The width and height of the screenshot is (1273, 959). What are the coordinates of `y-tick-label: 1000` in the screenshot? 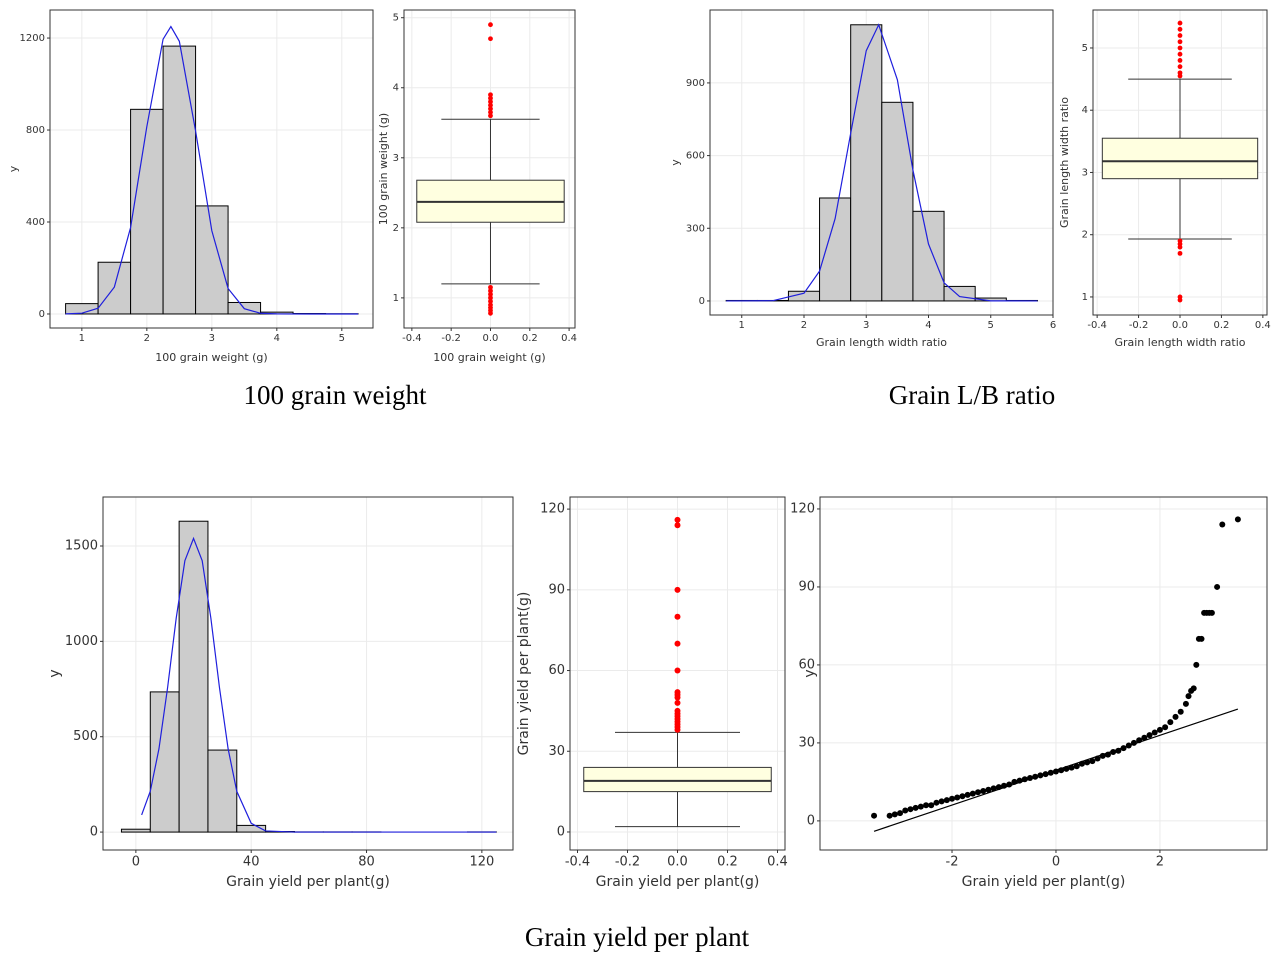 It's located at (81, 641).